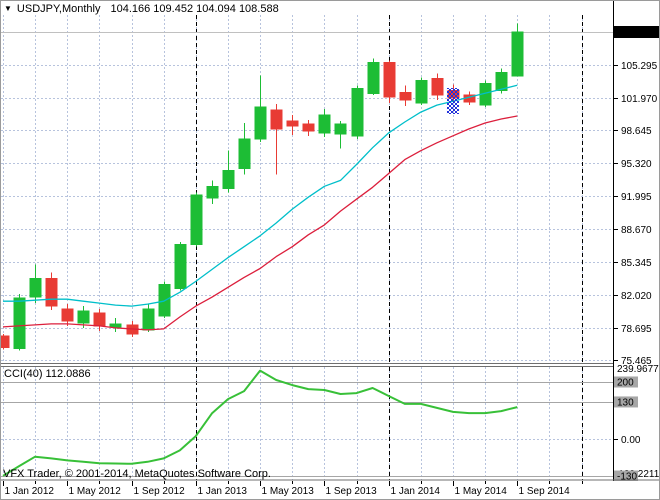  I want to click on cci-level-label: 200, so click(625, 383).